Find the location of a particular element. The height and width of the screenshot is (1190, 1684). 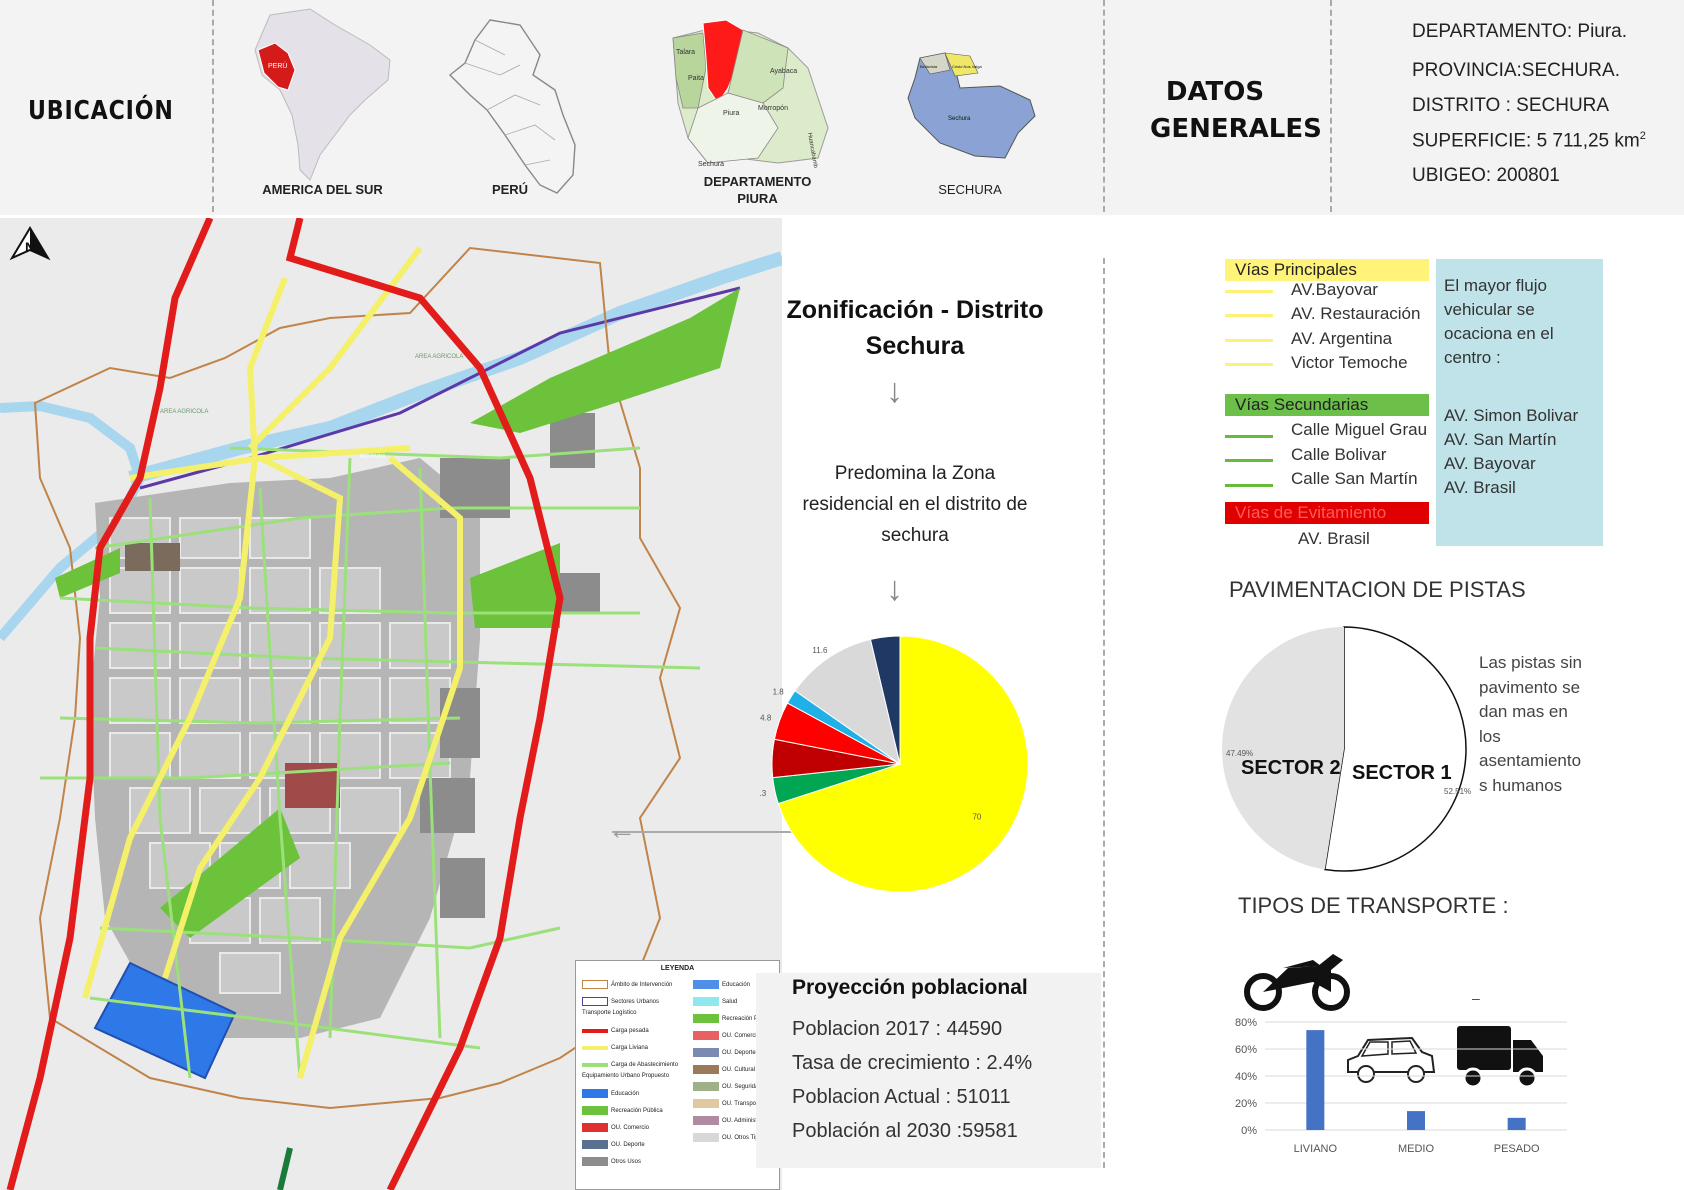

general-distrito: DISTRITO : SECHURA is located at coordinates (1511, 105).